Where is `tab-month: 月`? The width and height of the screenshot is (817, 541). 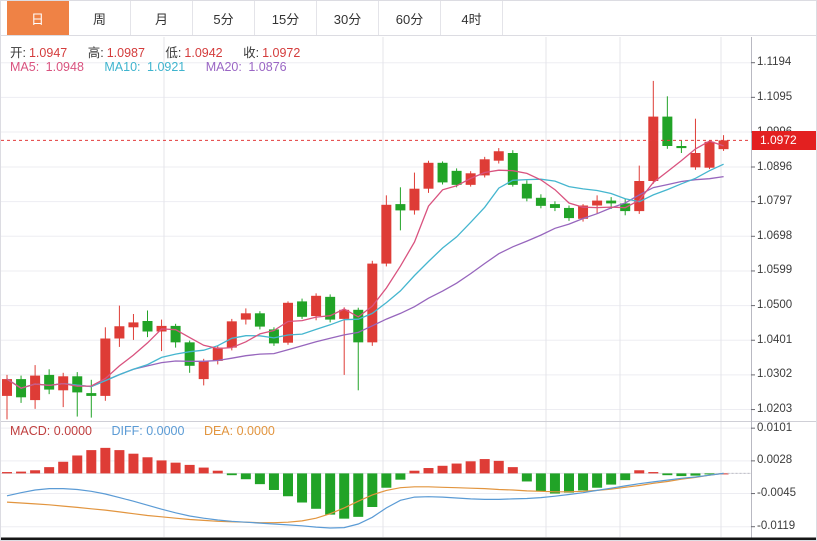 tab-month: 月 is located at coordinates (162, 18).